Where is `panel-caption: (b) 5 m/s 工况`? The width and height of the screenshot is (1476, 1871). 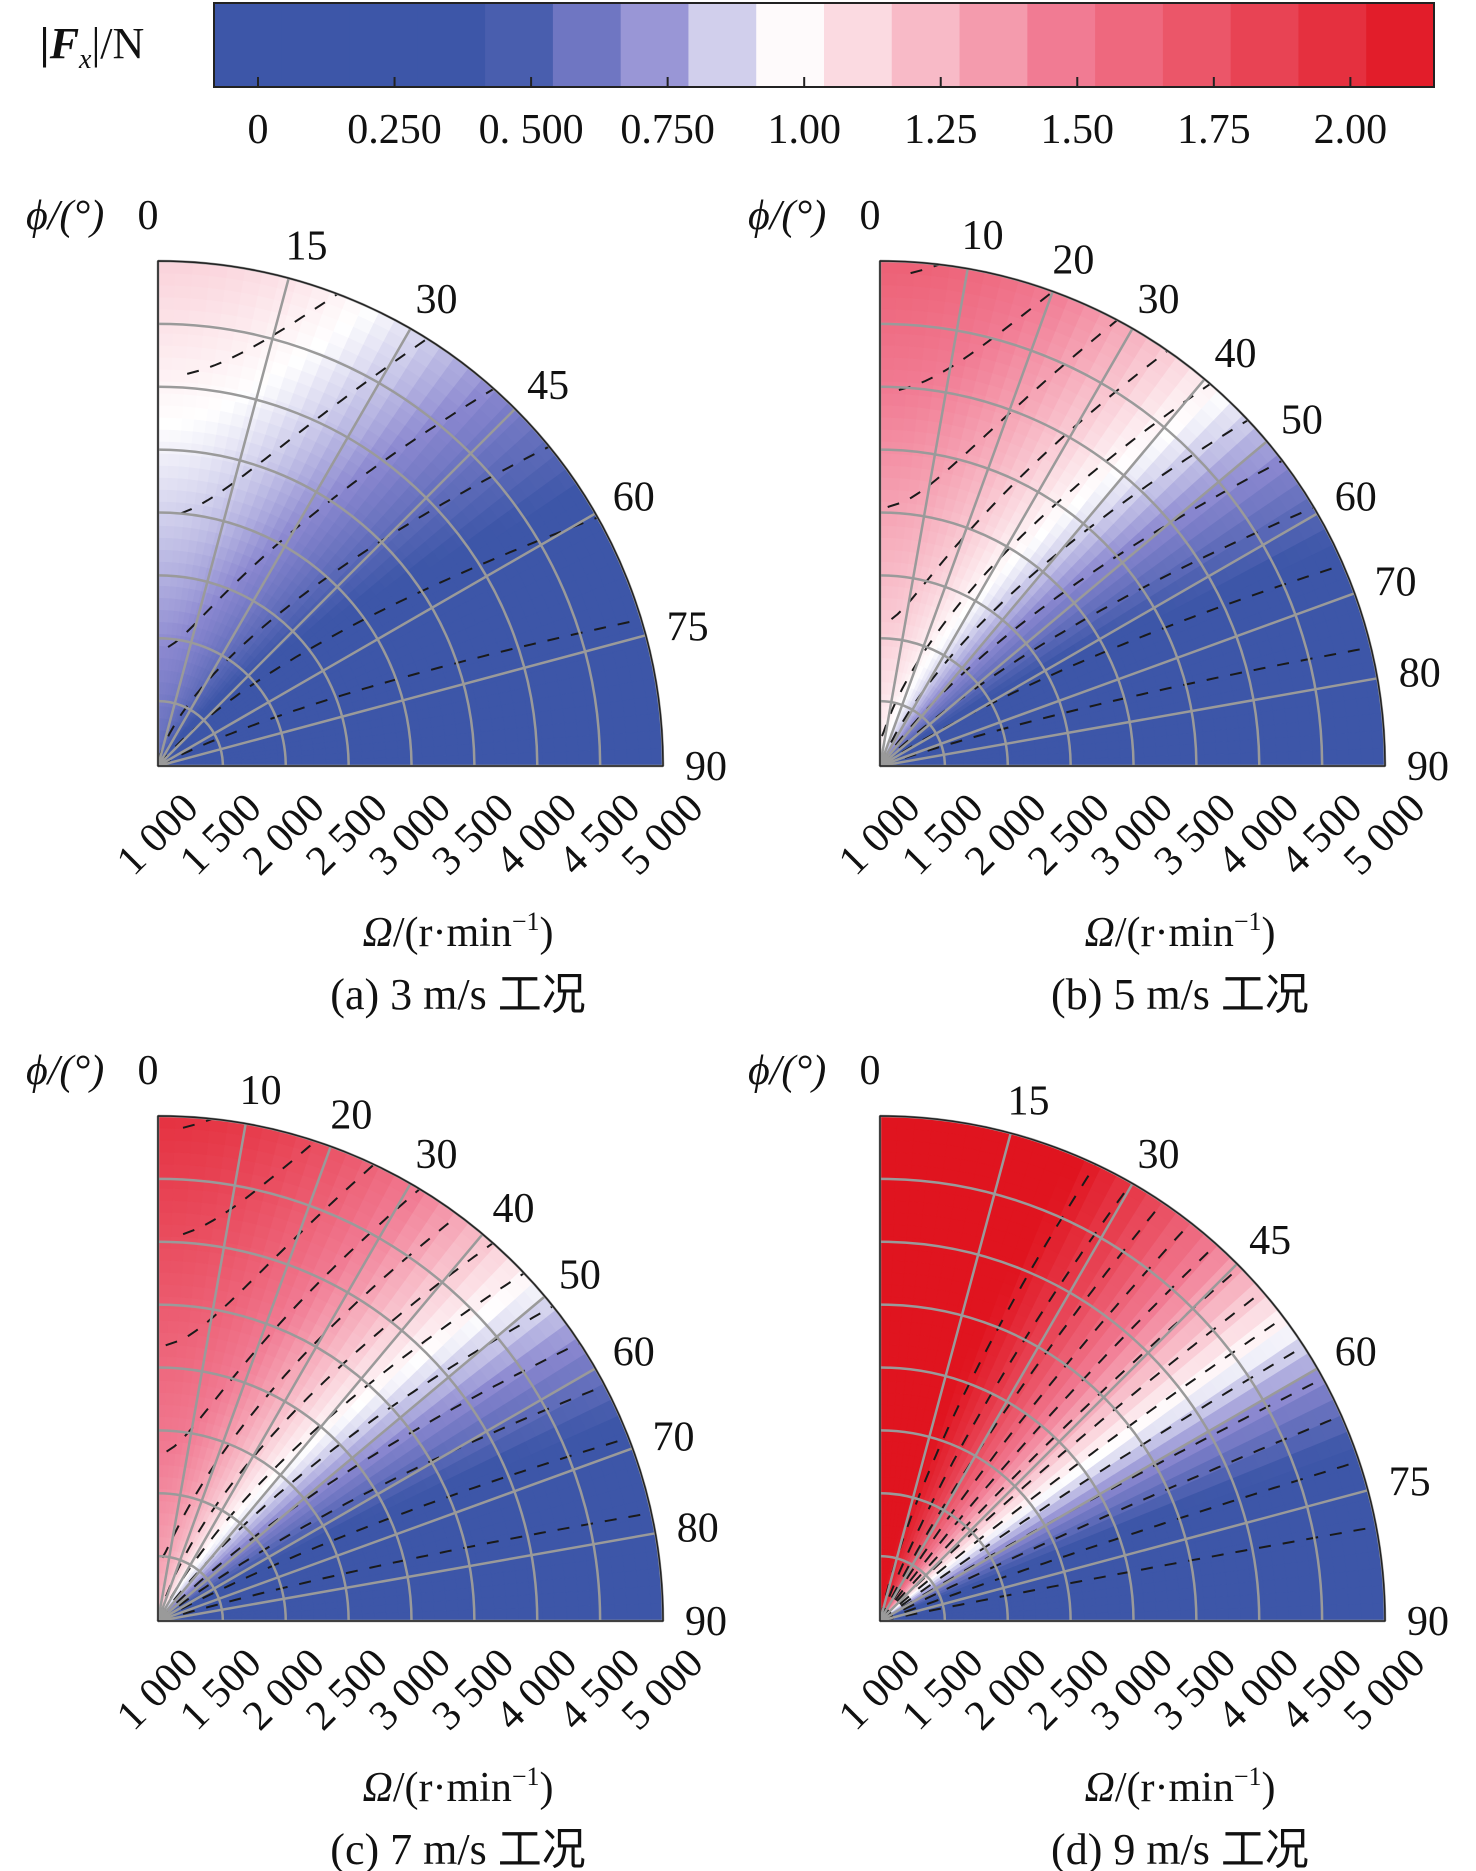 panel-caption: (b) 5 m/s 工况 is located at coordinates (1180, 994).